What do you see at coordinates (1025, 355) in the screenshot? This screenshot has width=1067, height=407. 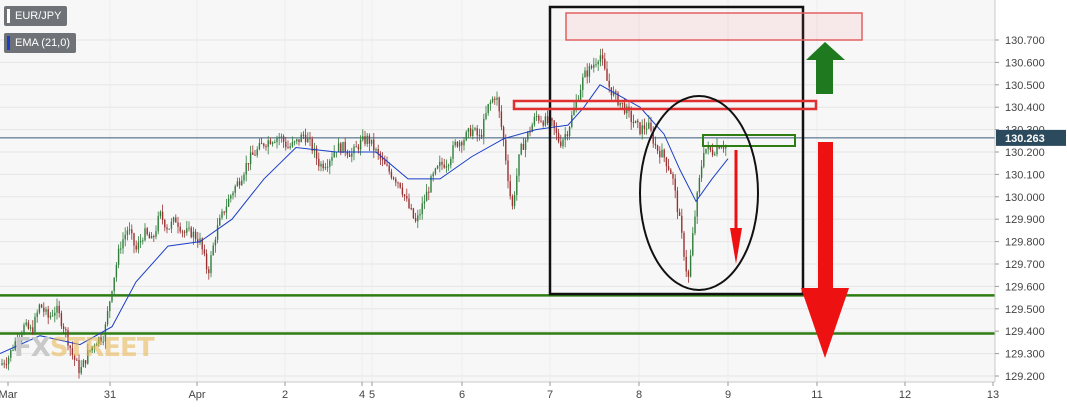 I see `y-tick-label: 129.300` at bounding box center [1025, 355].